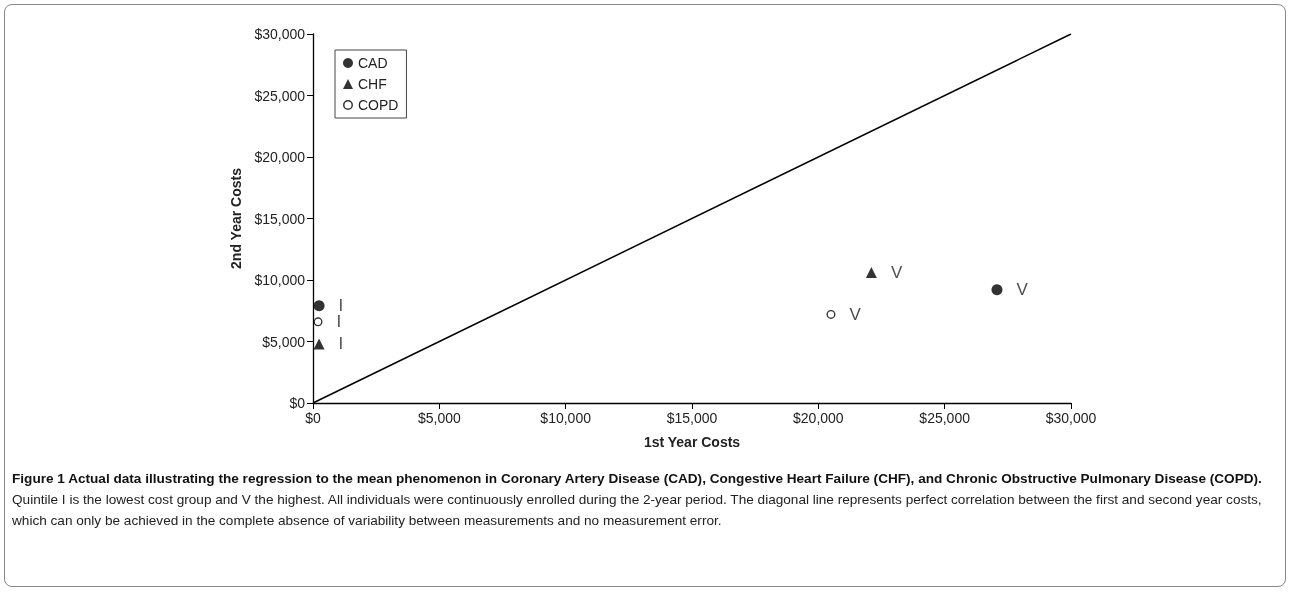 The width and height of the screenshot is (1292, 593). What do you see at coordinates (1071, 418) in the screenshot?
I see `x-tick-label: $30,000` at bounding box center [1071, 418].